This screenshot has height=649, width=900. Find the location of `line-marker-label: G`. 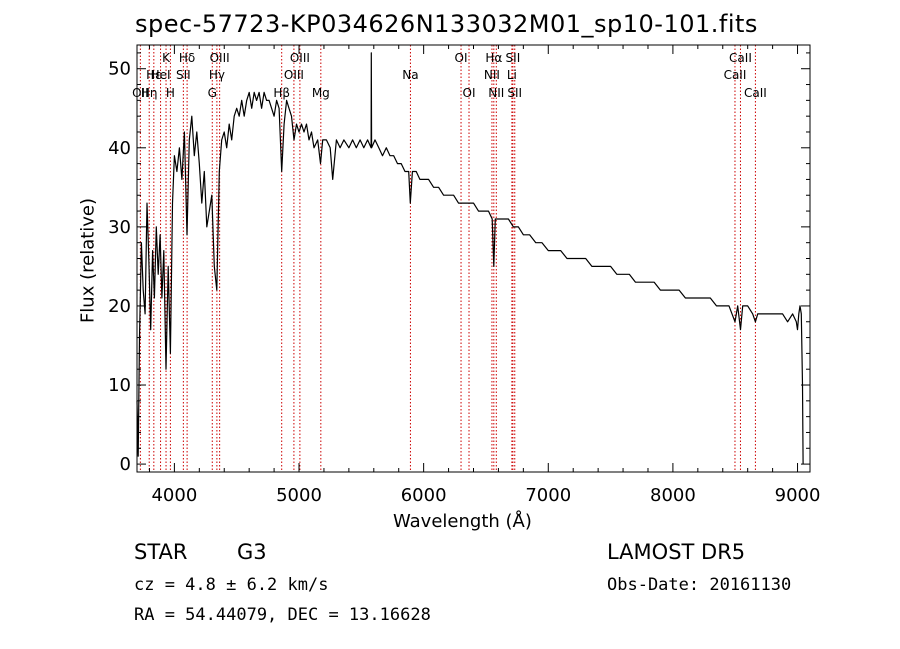

line-marker-label: G is located at coordinates (212, 93).